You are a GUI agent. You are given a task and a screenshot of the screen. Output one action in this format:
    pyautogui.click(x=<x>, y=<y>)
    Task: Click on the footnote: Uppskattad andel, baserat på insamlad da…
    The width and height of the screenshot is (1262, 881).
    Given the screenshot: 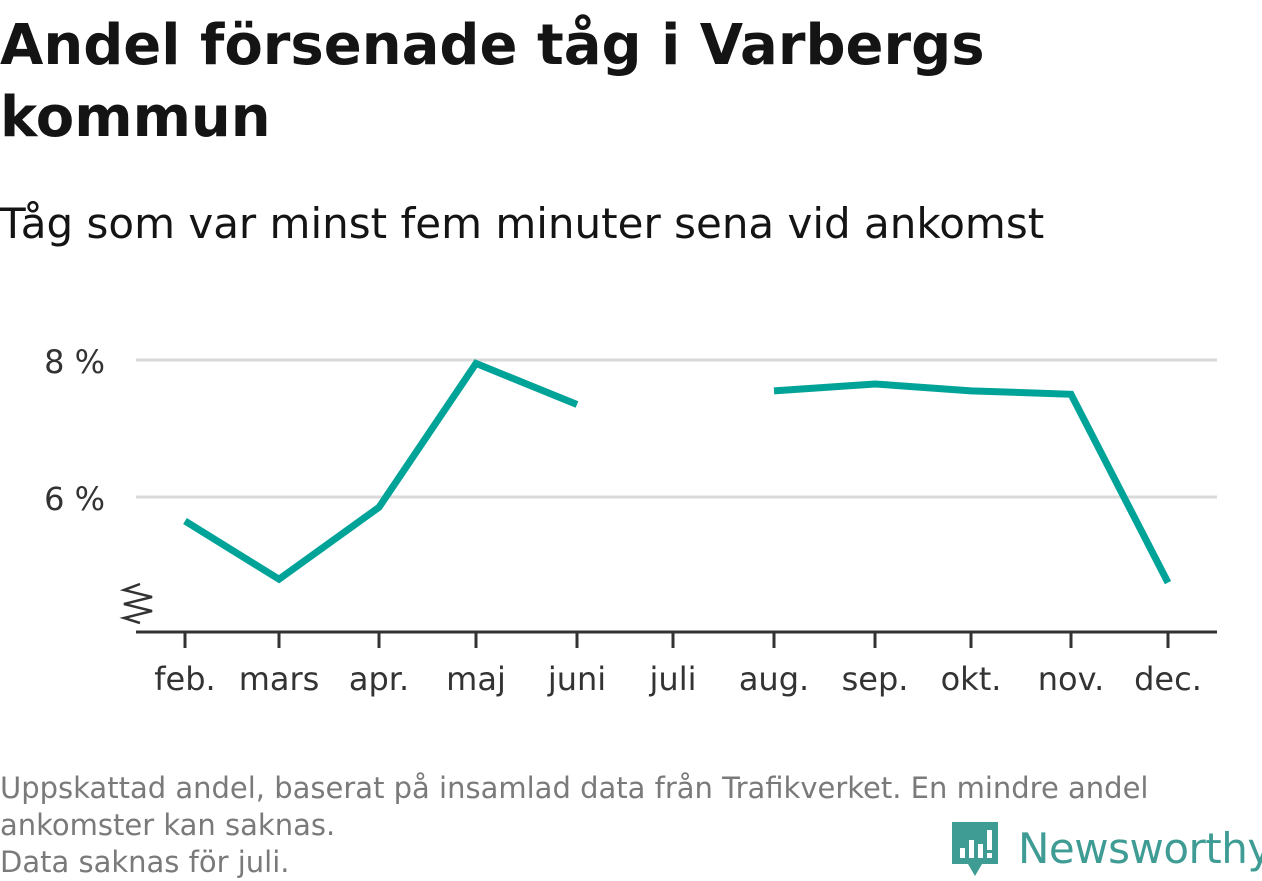 What is the action you would take?
    pyautogui.click(x=625, y=825)
    